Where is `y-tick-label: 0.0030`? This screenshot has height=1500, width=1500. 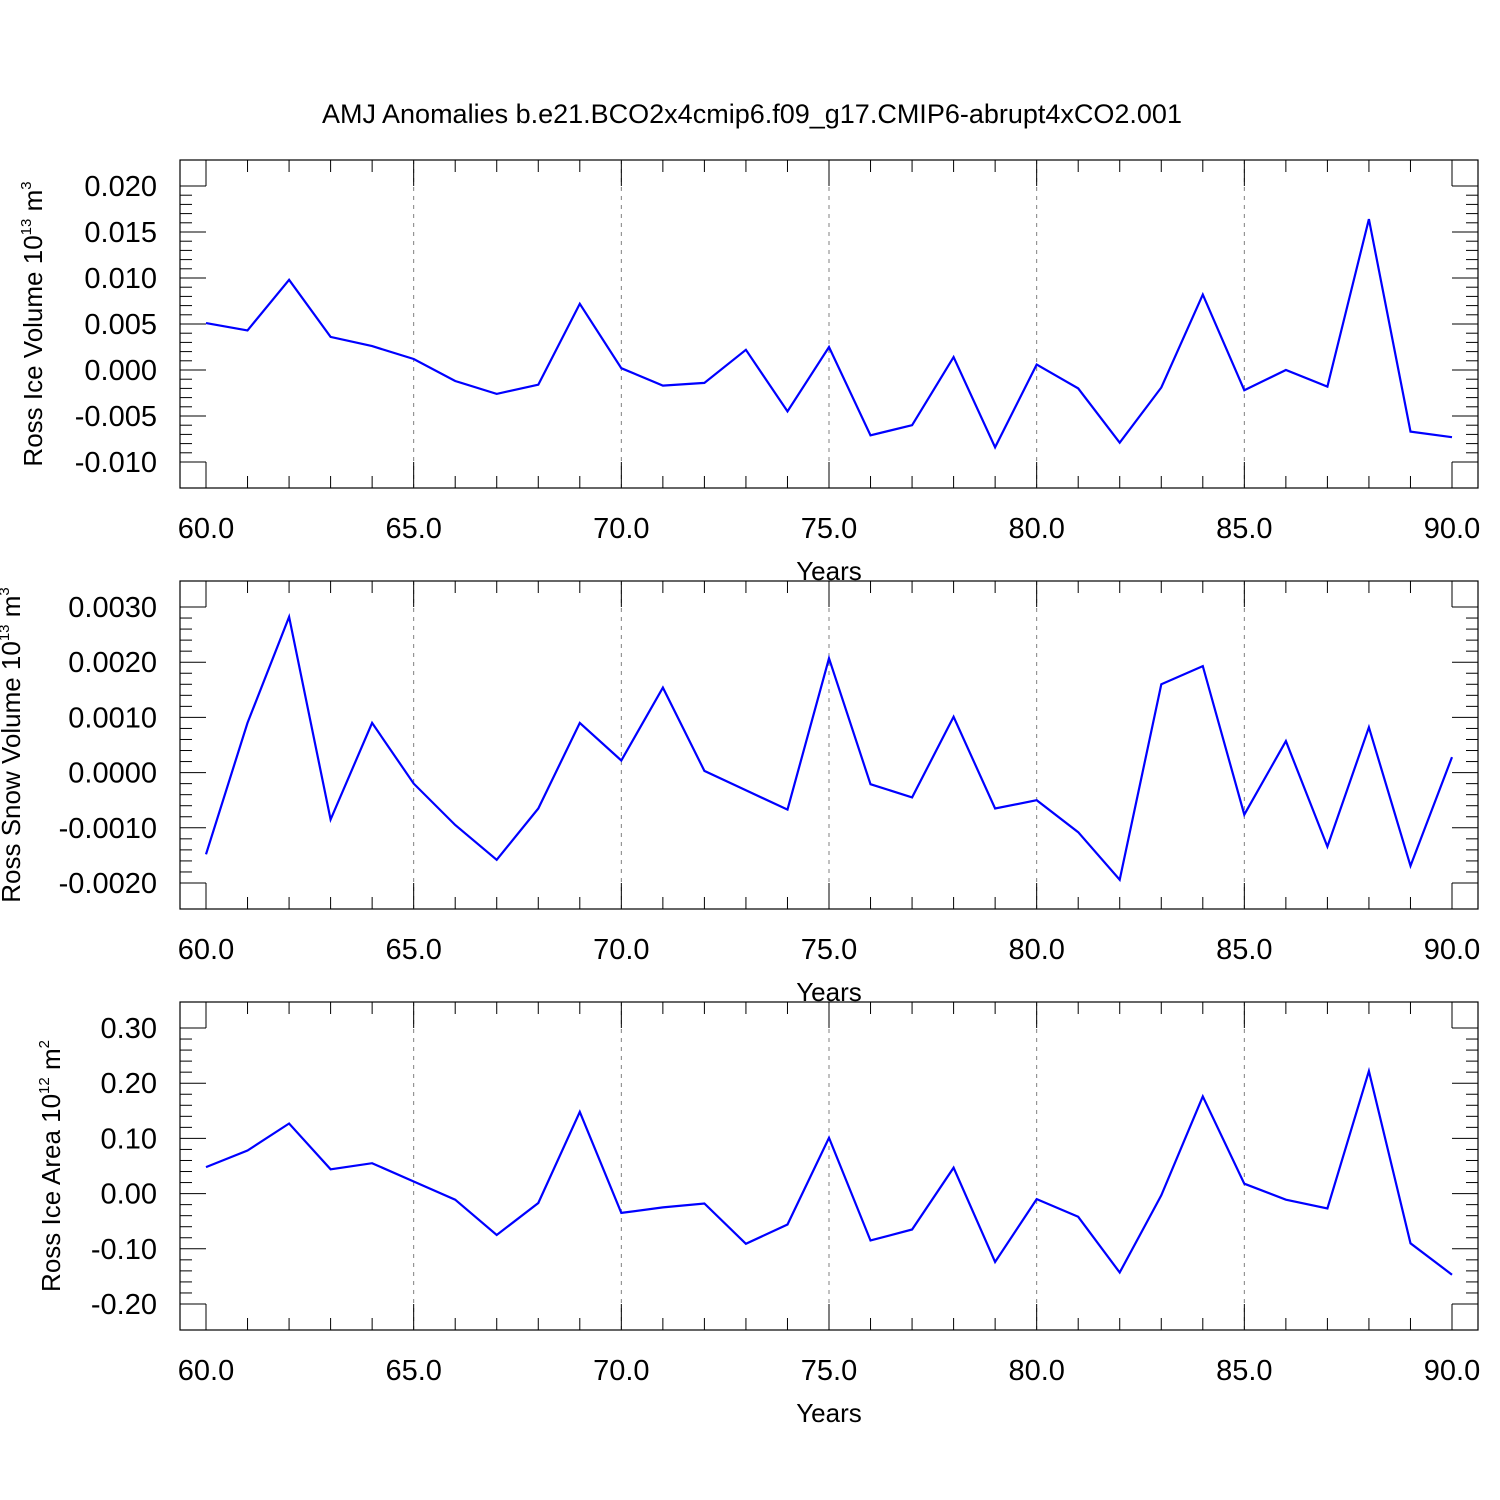
y-tick-label: 0.0030 is located at coordinates (112, 608).